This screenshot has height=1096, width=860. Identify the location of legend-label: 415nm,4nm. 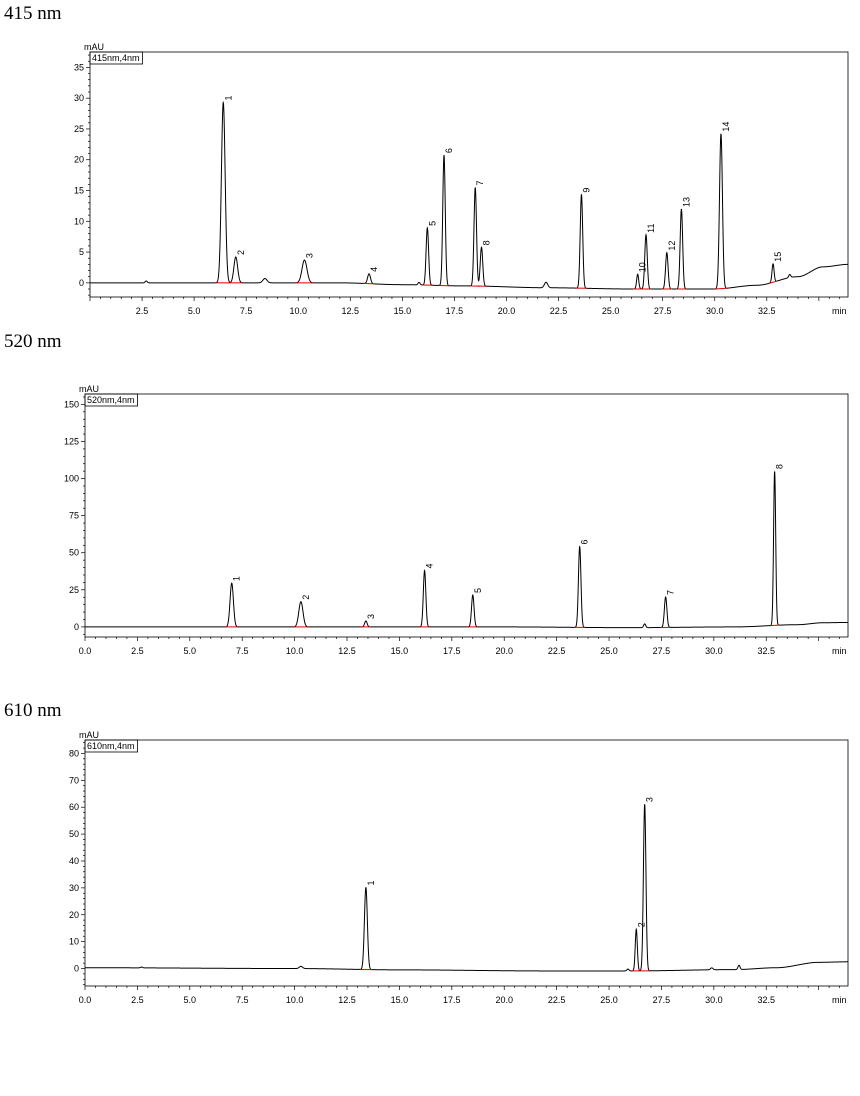
(116, 58).